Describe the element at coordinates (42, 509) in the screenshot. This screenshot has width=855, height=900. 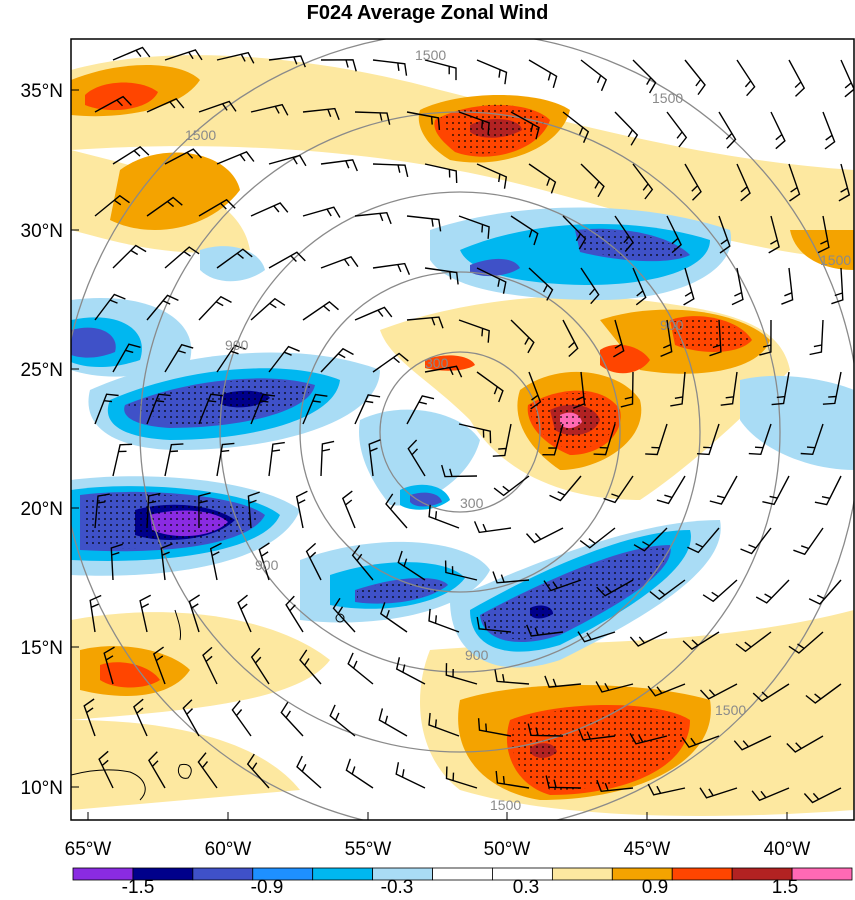
I see `lat-tick-label: 20°N` at that location.